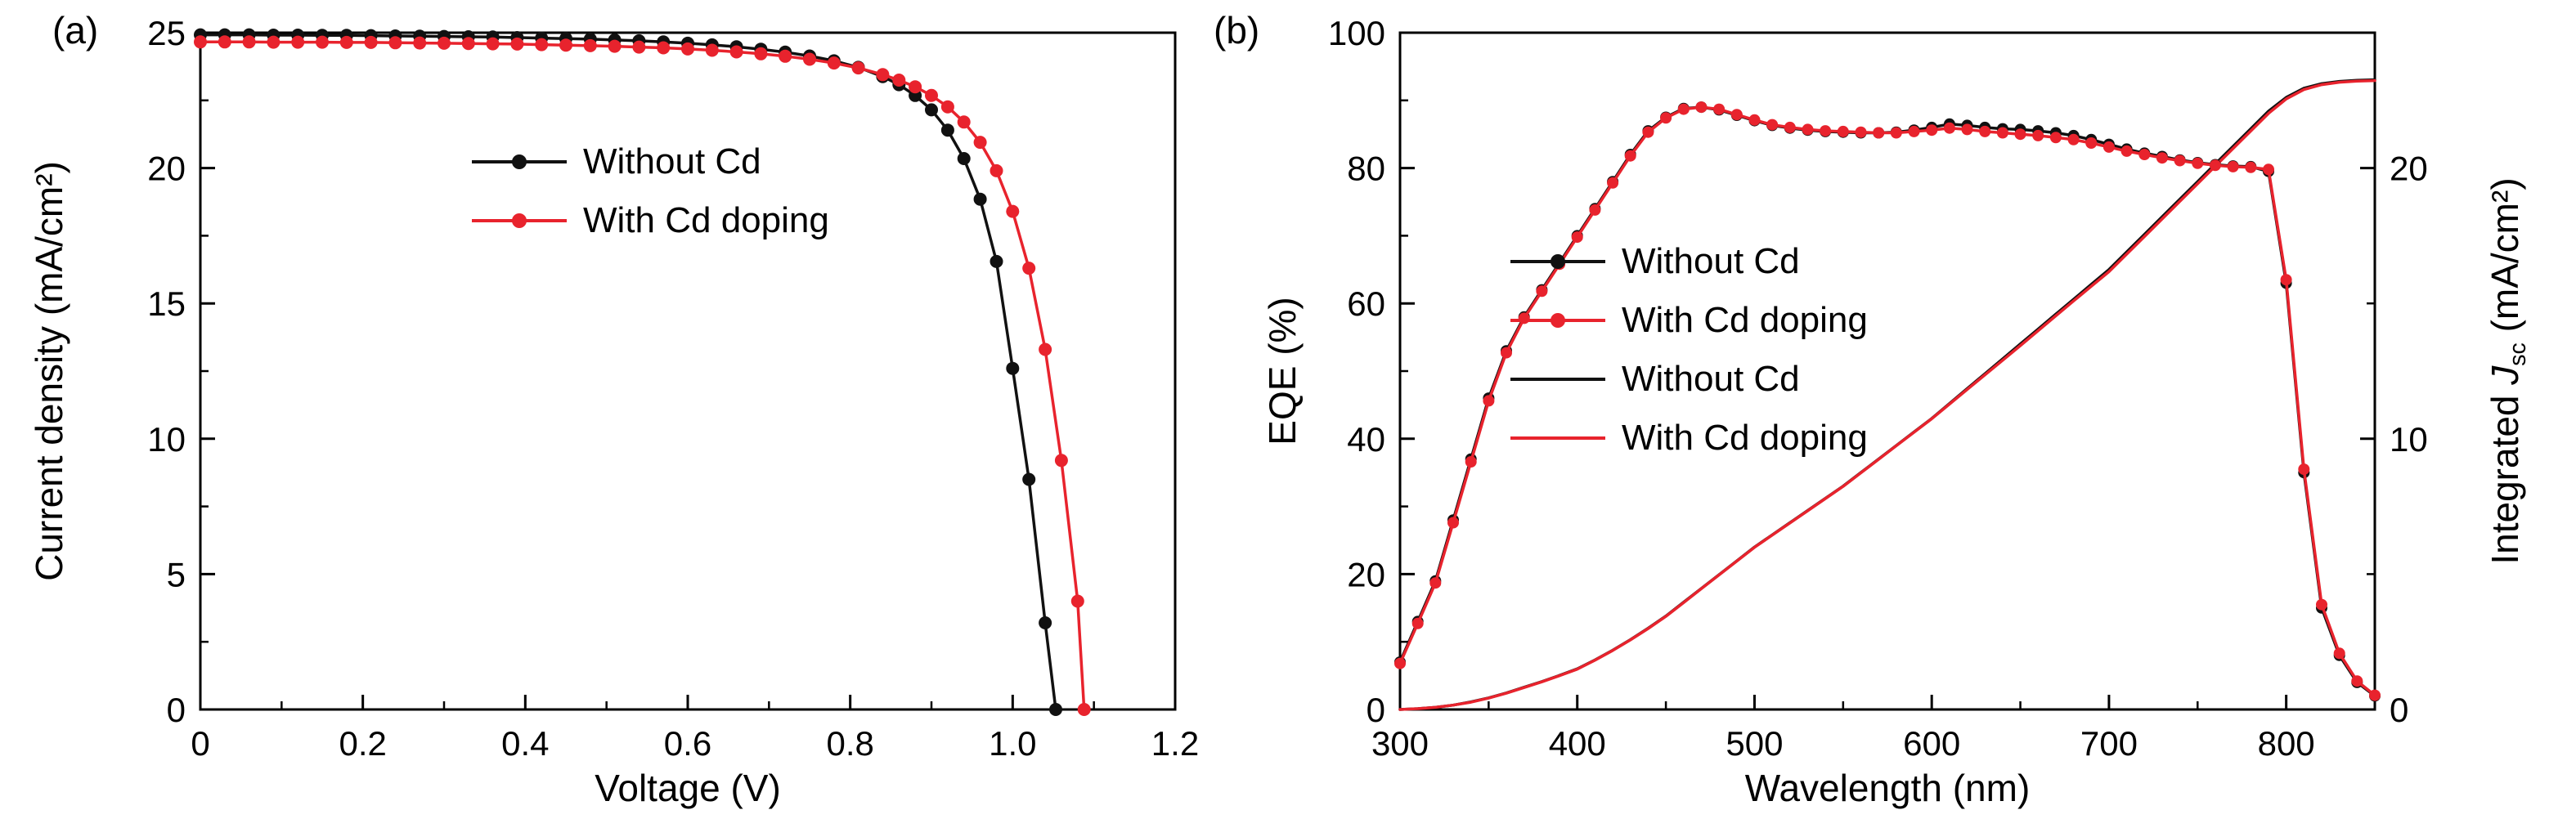  What do you see at coordinates (1356, 33) in the screenshot?
I see `svg-text: 100` at bounding box center [1356, 33].